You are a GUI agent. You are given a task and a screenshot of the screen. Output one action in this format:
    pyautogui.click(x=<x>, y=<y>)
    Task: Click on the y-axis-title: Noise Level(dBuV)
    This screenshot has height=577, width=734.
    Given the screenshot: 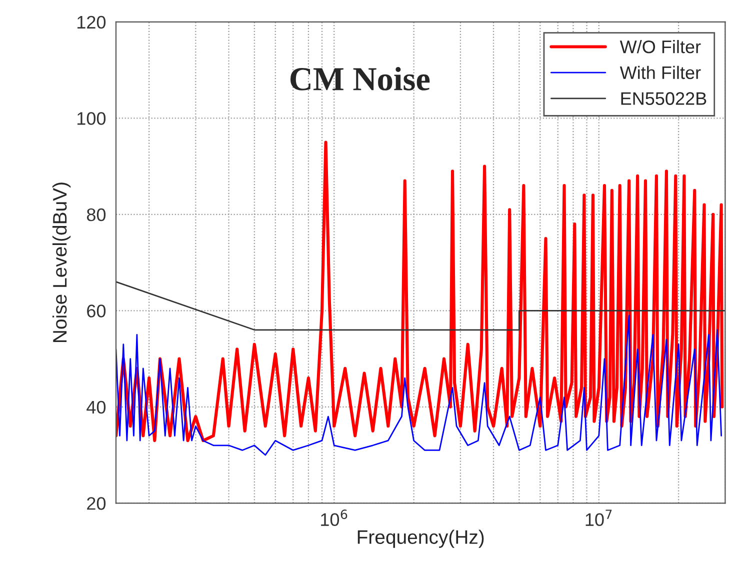 What is the action you would take?
    pyautogui.click(x=61, y=262)
    